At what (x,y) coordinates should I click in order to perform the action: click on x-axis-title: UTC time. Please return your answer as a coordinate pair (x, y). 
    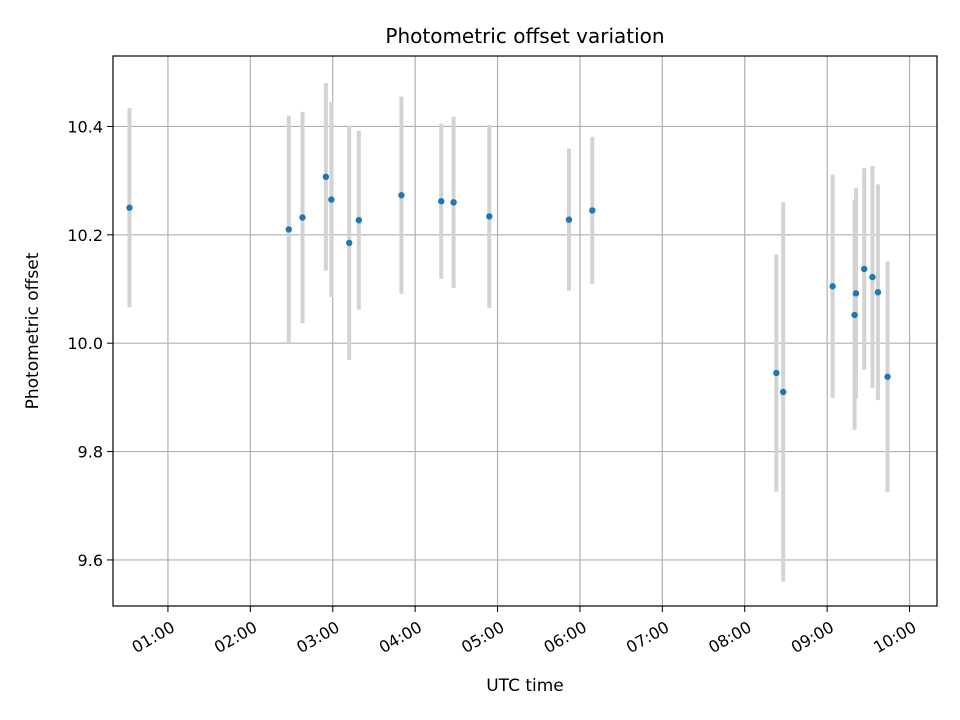
    Looking at the image, I should click on (525, 686).